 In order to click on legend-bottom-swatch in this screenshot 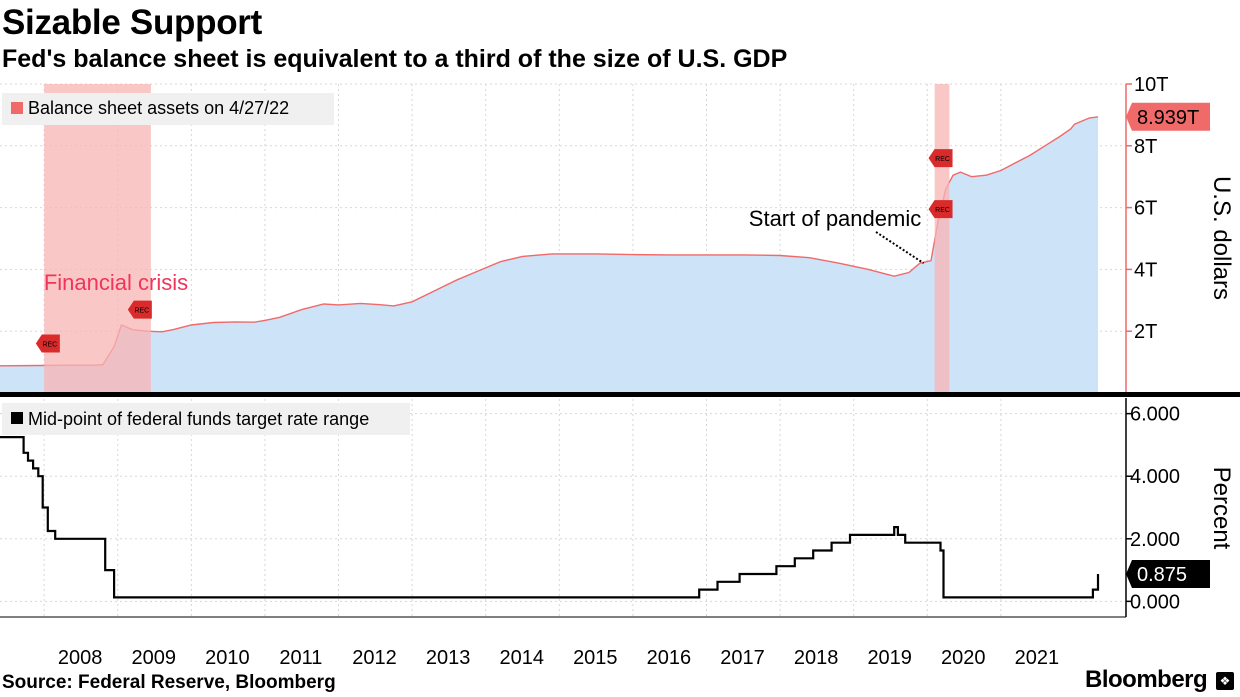, I will do `click(17, 418)`.